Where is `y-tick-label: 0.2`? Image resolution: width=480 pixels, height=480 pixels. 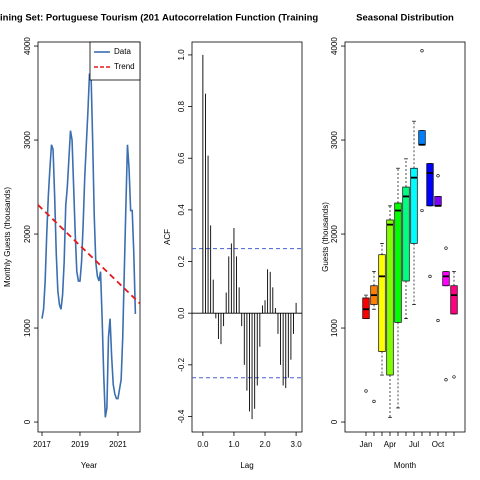 y-tick-label: 0.2 is located at coordinates (181, 261).